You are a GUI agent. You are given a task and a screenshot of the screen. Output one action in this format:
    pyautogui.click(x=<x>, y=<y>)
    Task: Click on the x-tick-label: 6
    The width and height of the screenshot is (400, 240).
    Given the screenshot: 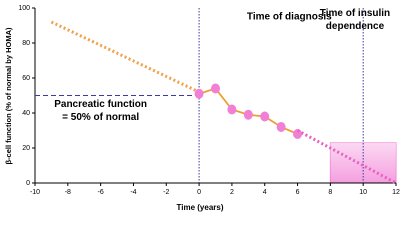 What is the action you would take?
    pyautogui.click(x=298, y=192)
    